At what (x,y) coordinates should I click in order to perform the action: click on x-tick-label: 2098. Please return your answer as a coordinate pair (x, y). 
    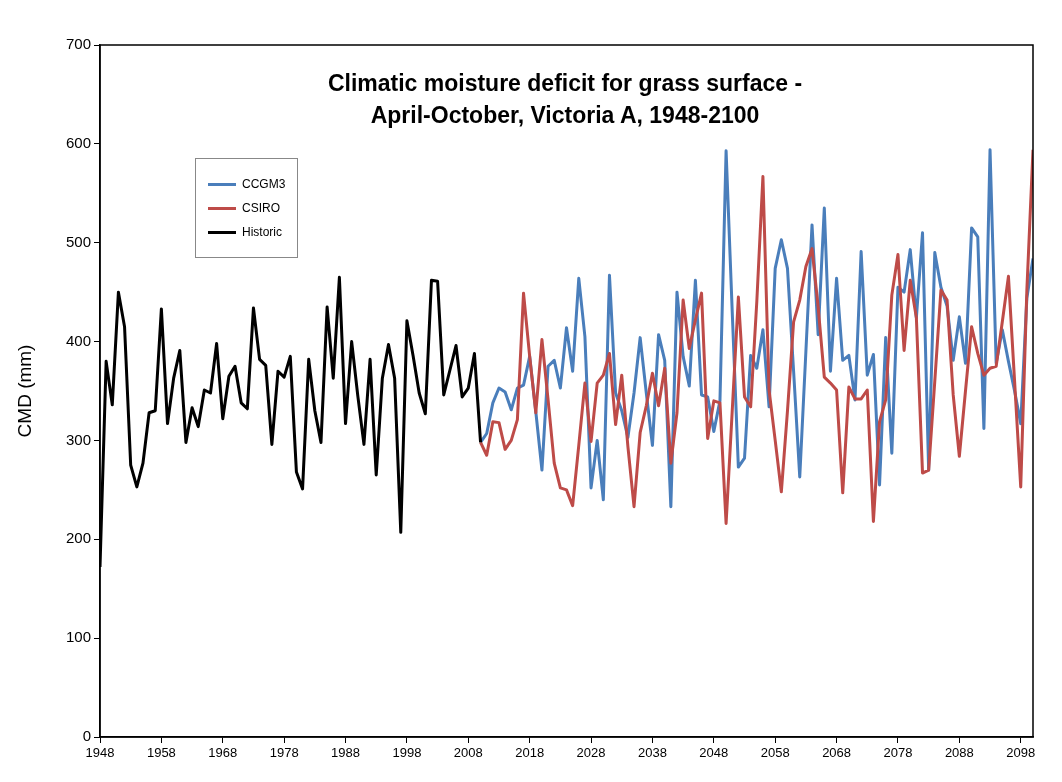
    Looking at the image, I should click on (1021, 753).